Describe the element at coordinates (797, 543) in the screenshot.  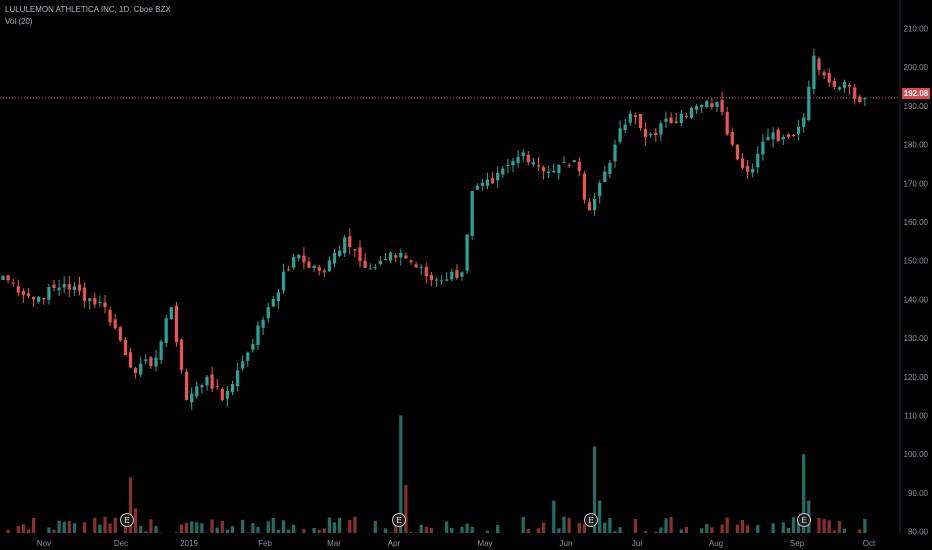
I see `time-tick-label: Sep` at that location.